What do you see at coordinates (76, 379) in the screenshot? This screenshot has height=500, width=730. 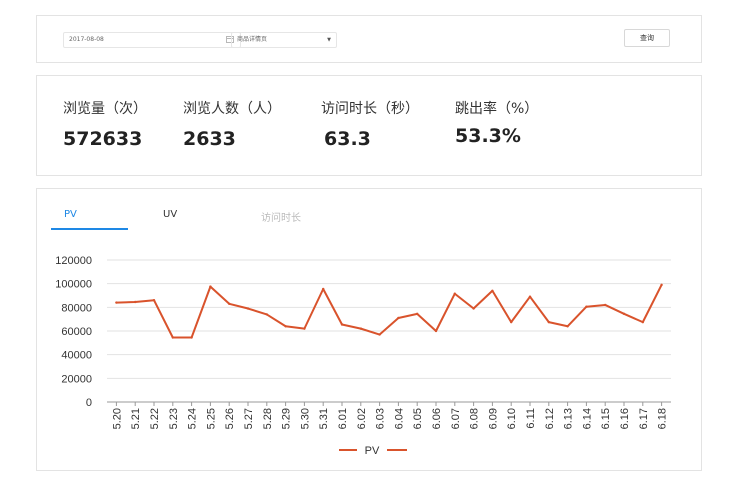 I see `y-tick-label: 20000` at bounding box center [76, 379].